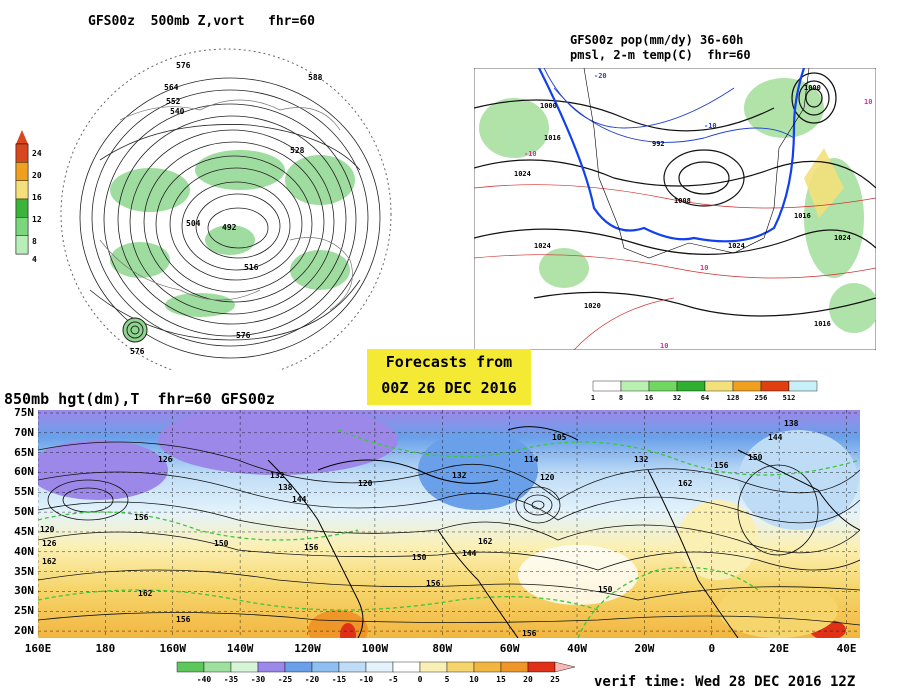 The height and width of the screenshot is (700, 900). What do you see at coordinates (139, 399) in the screenshot?
I see `h850-panel-title: 850mb hgt(dm),T fhr=60 GFS00z` at bounding box center [139, 399].